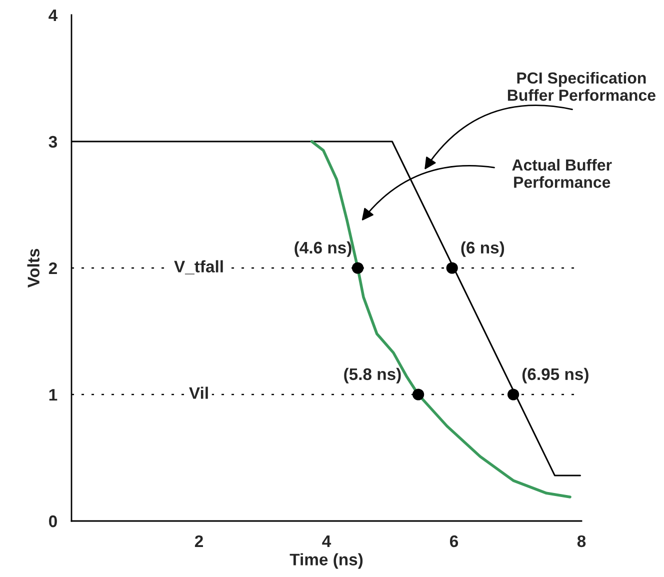 The width and height of the screenshot is (664, 577). I want to click on y-tick-label: 4, so click(53, 16).